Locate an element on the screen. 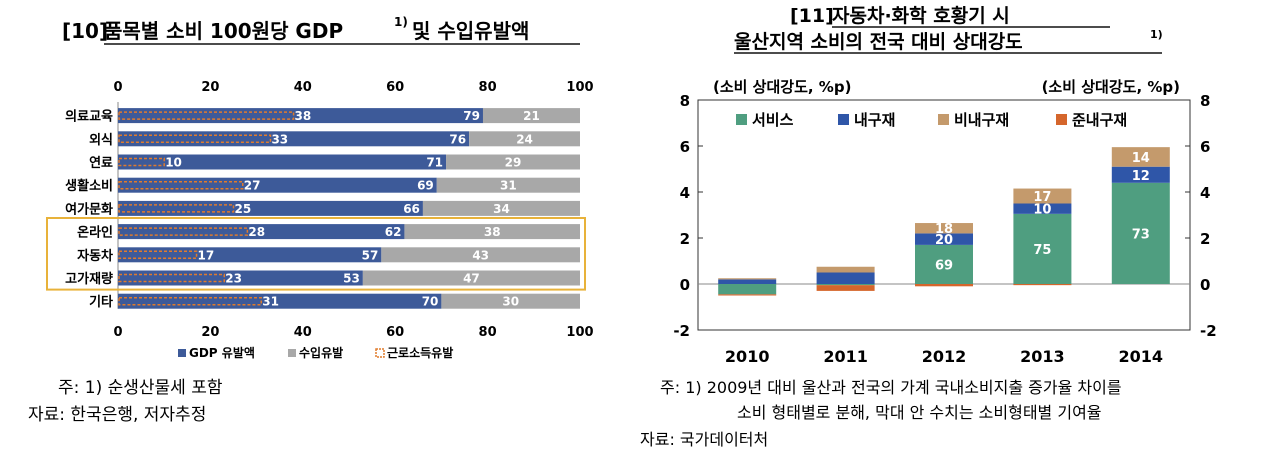 This screenshot has height=458, width=1280. gdp-value-label: 69 is located at coordinates (425, 186).